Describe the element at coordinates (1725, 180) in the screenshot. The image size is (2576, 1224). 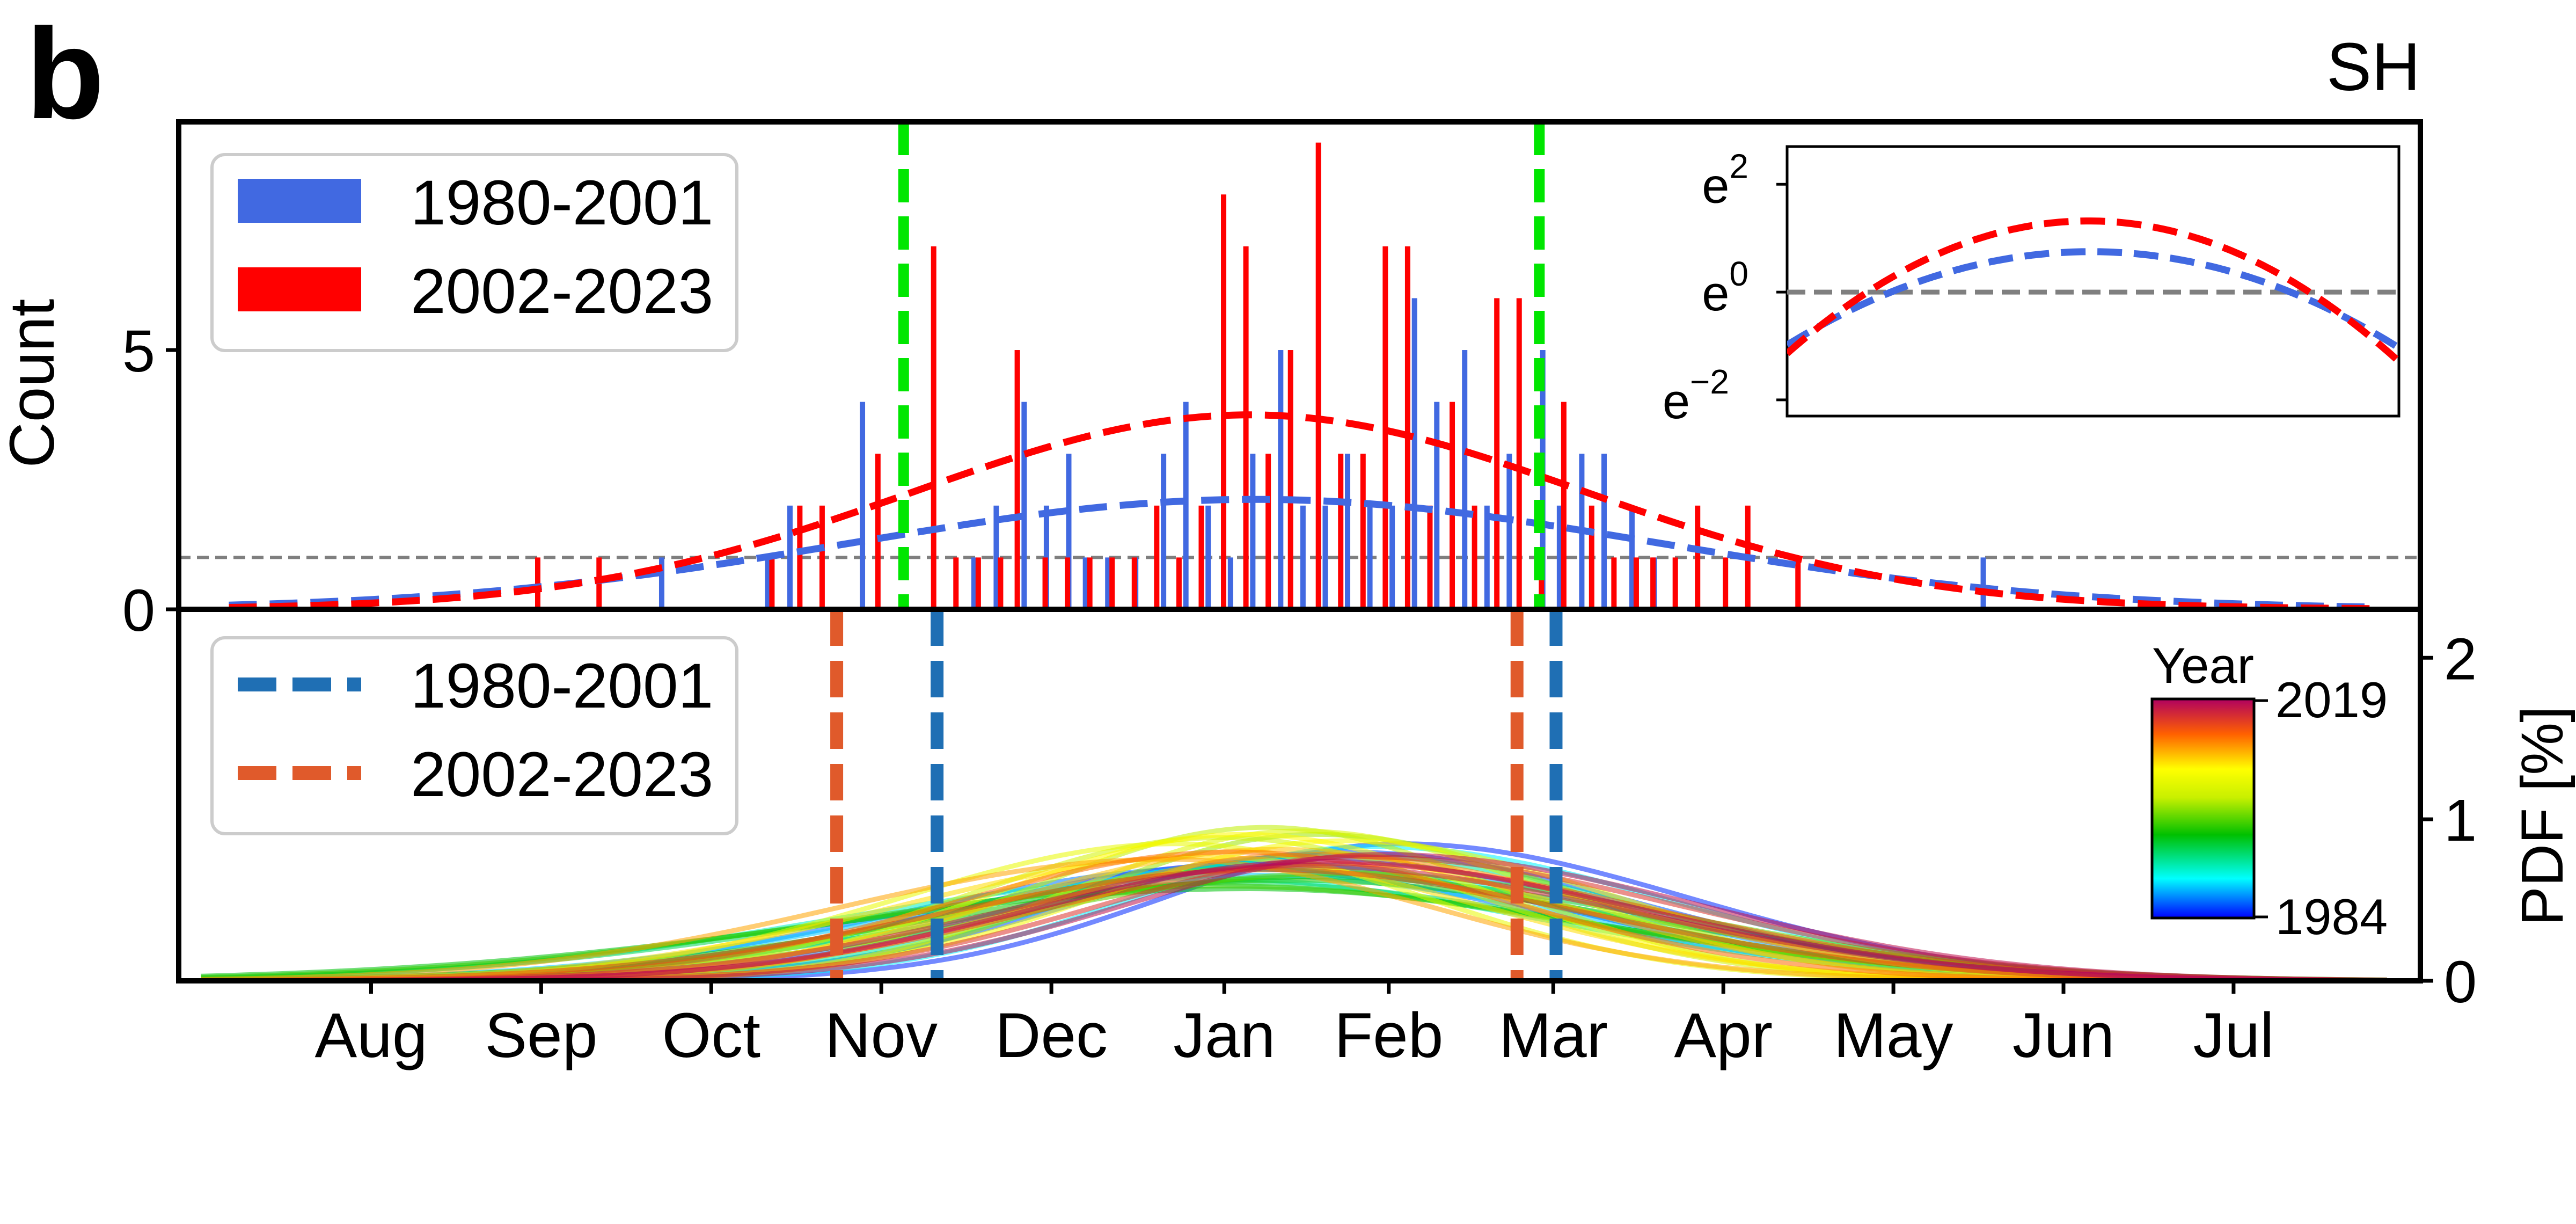
I see `inset-ytick-label: e2` at that location.